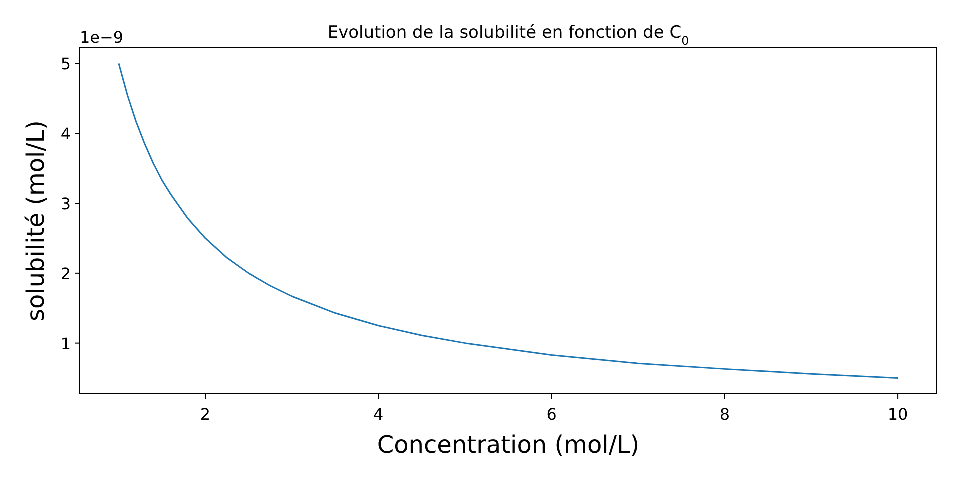 This screenshot has height=479, width=960. What do you see at coordinates (898, 414) in the screenshot?
I see `x-tick-label: 10` at bounding box center [898, 414].